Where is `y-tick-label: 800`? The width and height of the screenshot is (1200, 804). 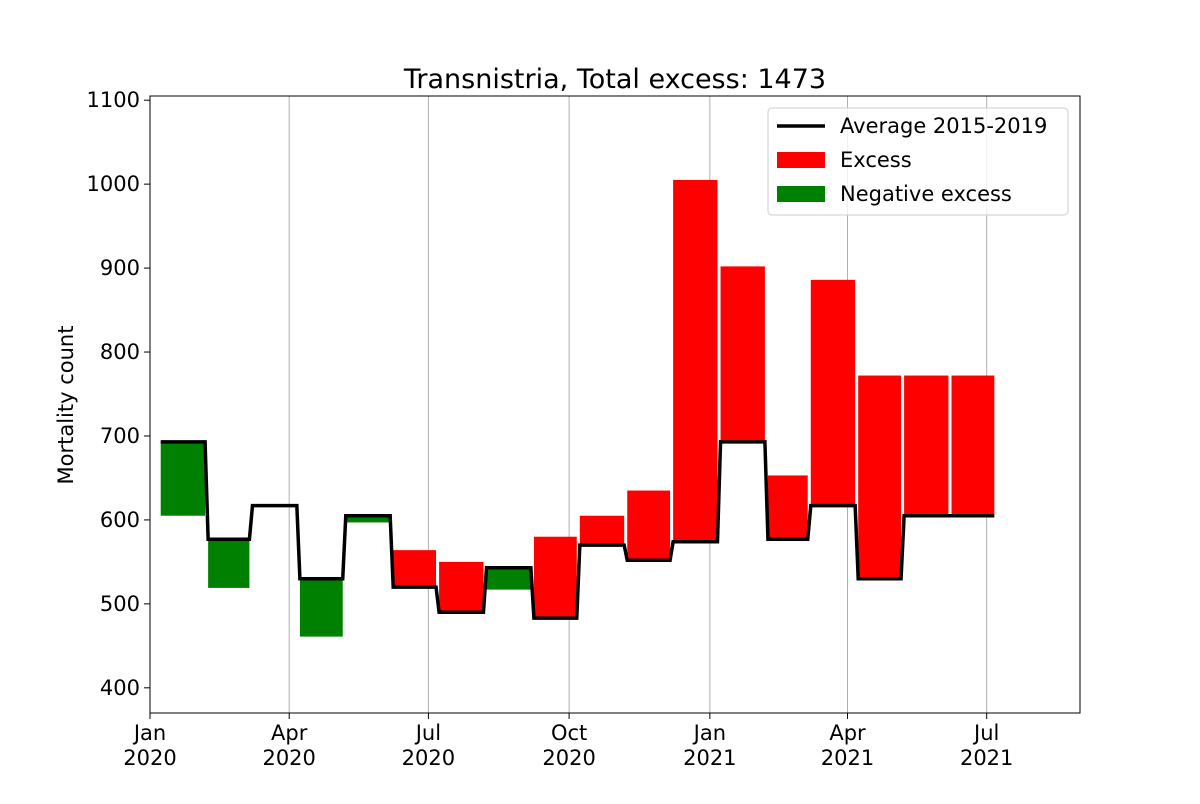
y-tick-label: 800 is located at coordinates (120, 352).